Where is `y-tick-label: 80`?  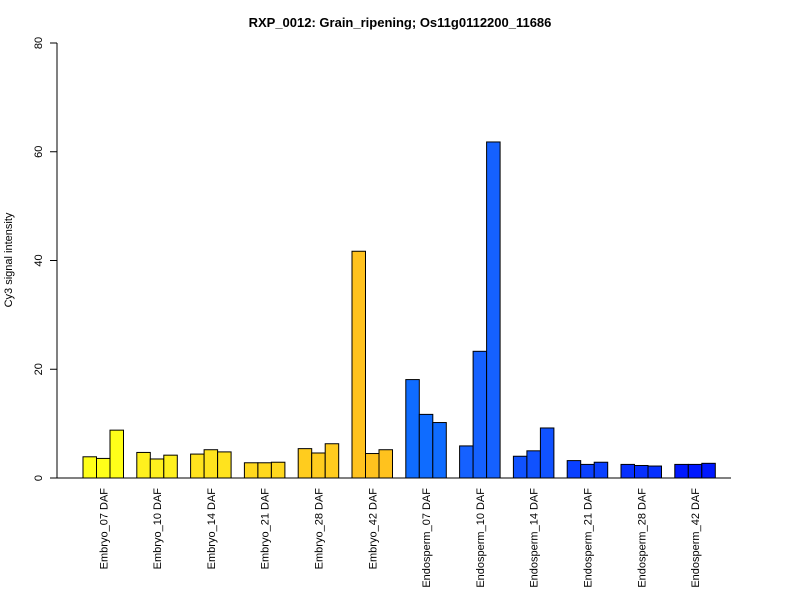 y-tick-label: 80 is located at coordinates (39, 43).